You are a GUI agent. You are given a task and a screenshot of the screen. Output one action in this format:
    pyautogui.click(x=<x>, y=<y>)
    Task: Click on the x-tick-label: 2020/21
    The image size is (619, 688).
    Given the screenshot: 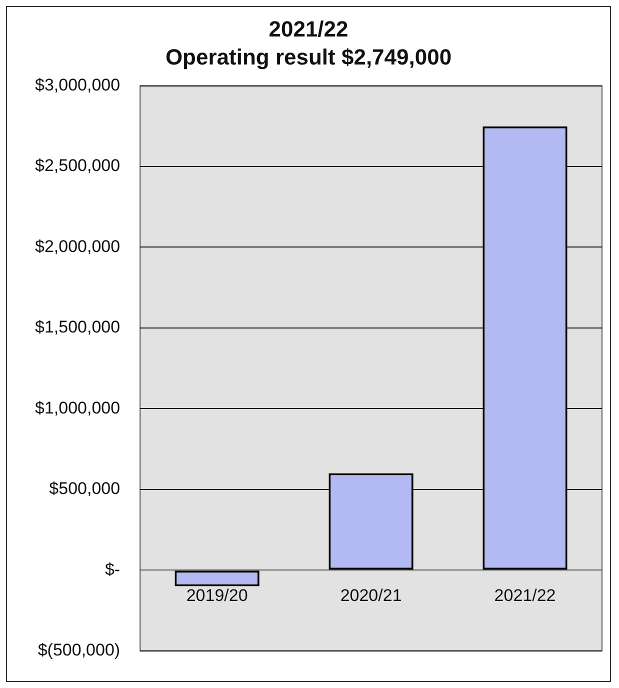 What is the action you would take?
    pyautogui.click(x=371, y=595)
    